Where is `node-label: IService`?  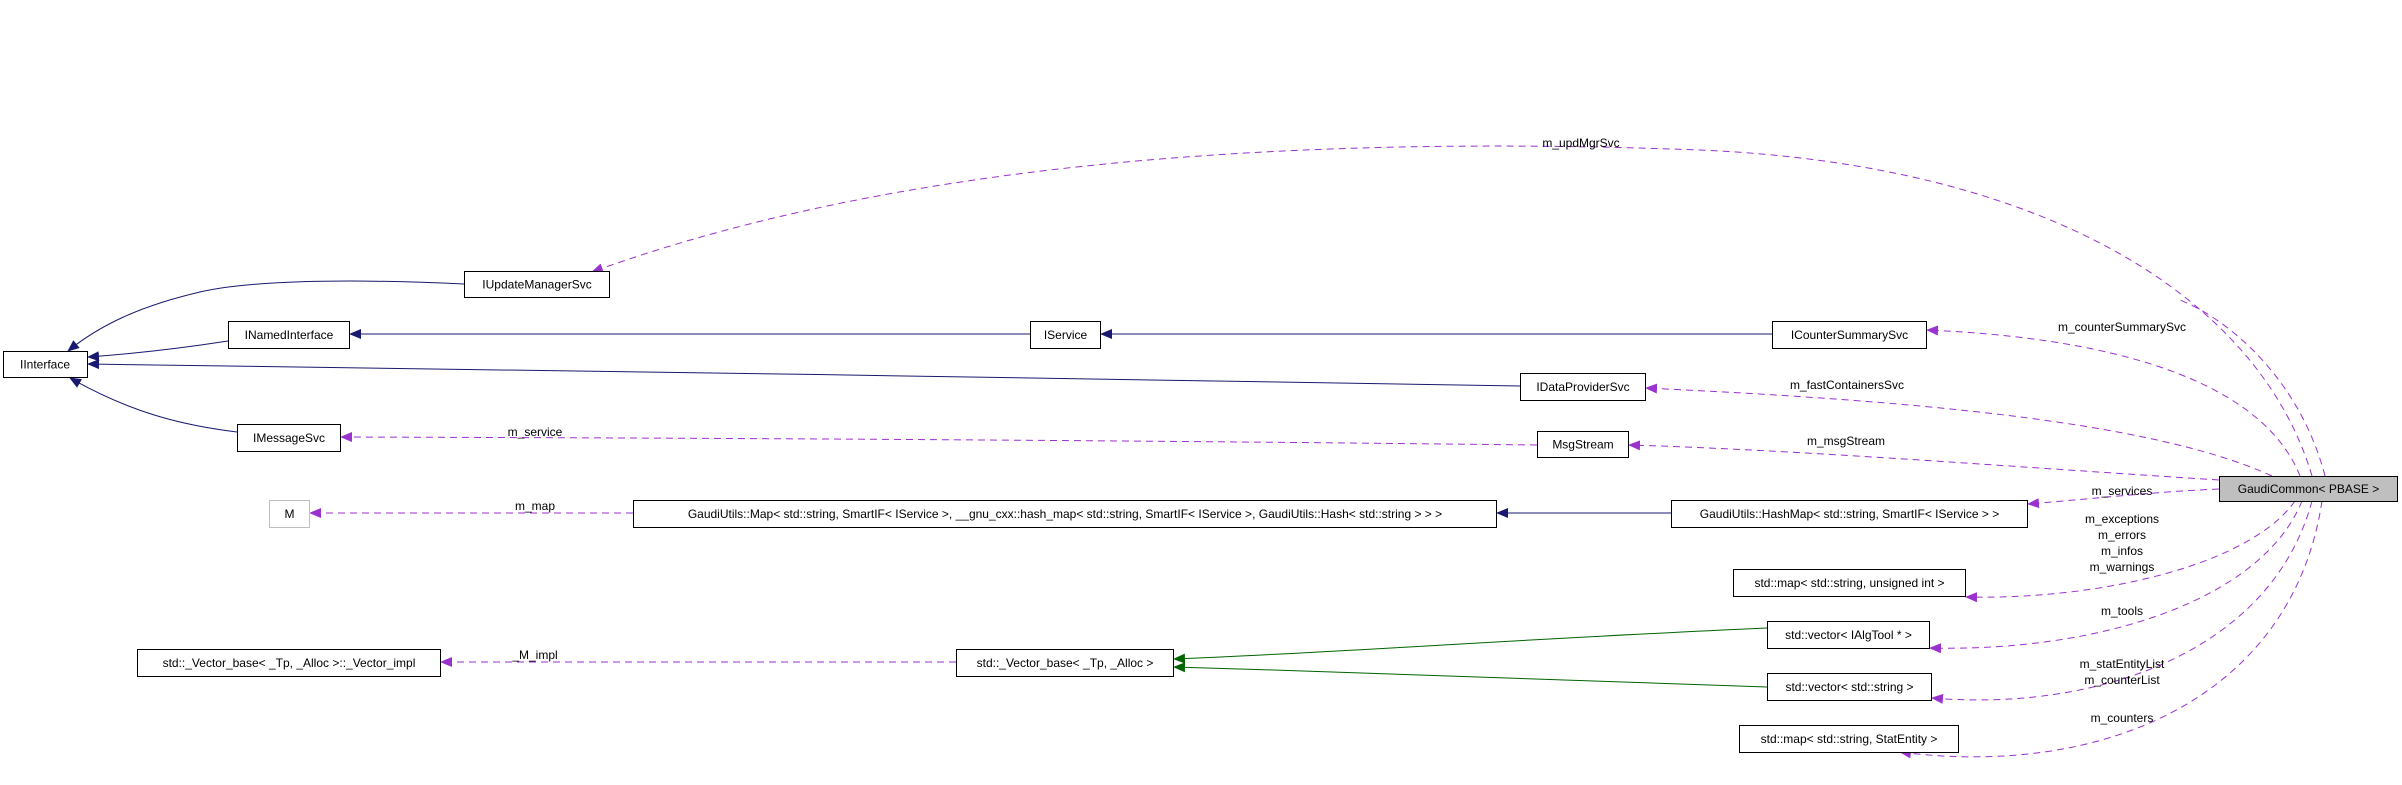 node-label: IService is located at coordinates (1066, 335).